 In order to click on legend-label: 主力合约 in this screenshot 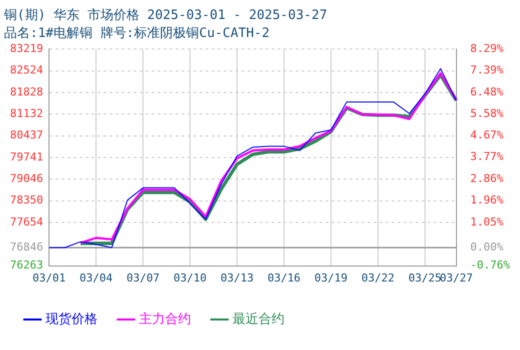, I will do `click(165, 318)`.